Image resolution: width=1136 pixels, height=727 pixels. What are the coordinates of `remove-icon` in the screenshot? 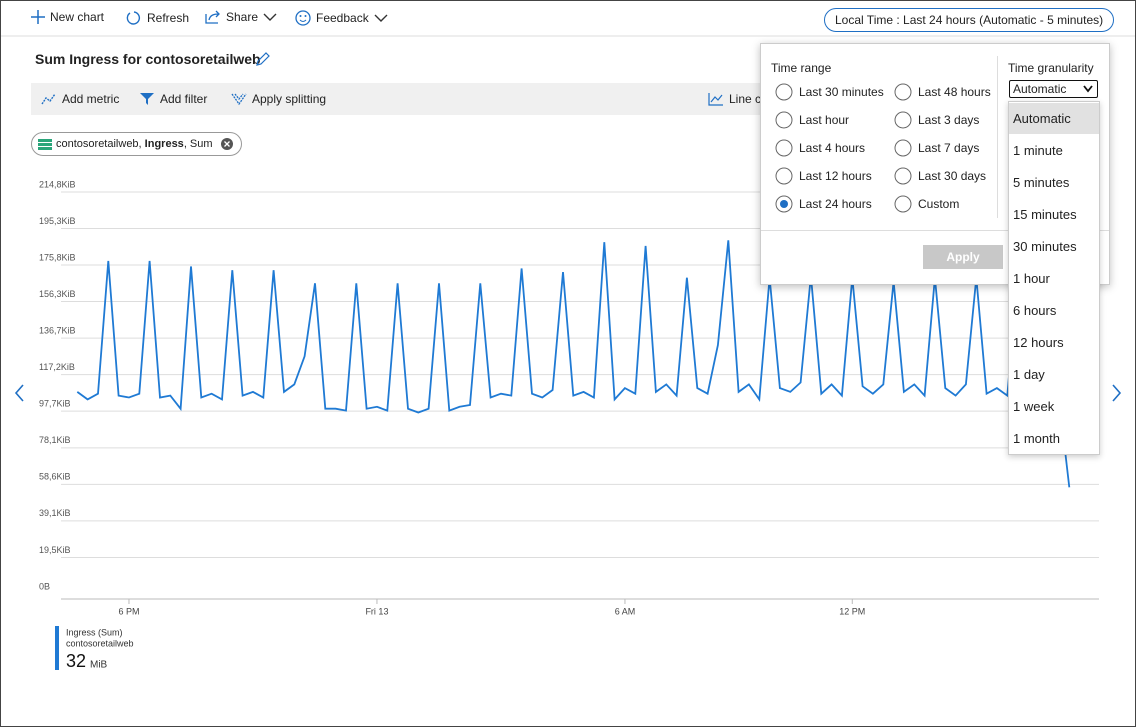 It's located at (226, 144).